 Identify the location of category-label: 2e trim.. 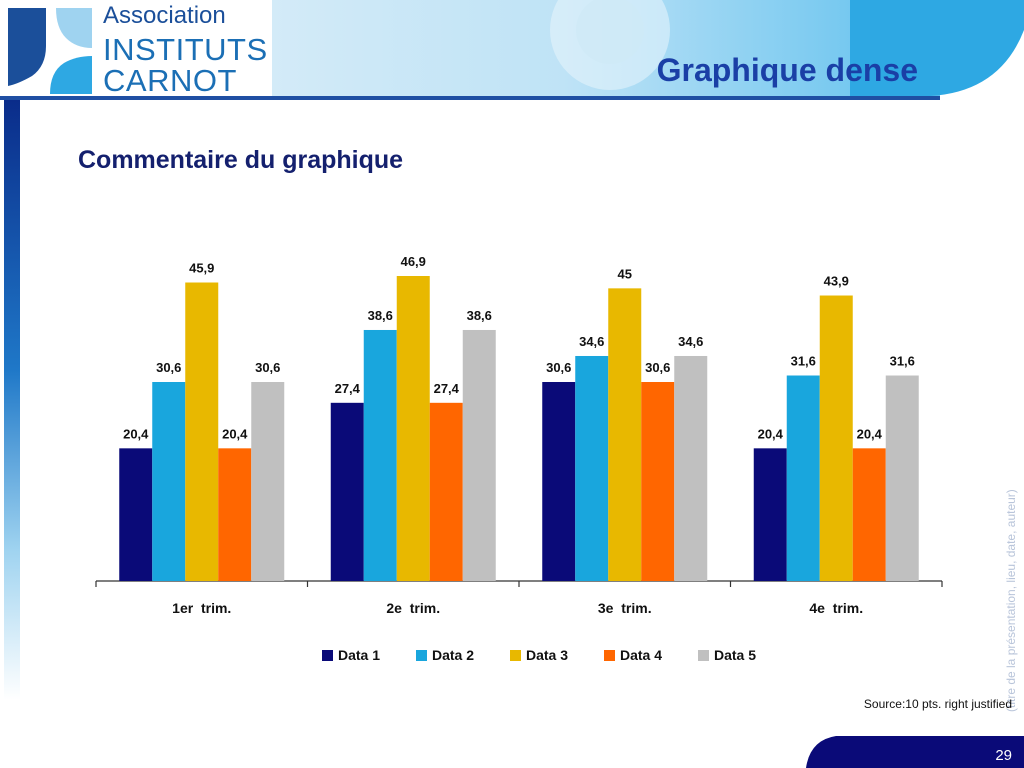
(413, 608).